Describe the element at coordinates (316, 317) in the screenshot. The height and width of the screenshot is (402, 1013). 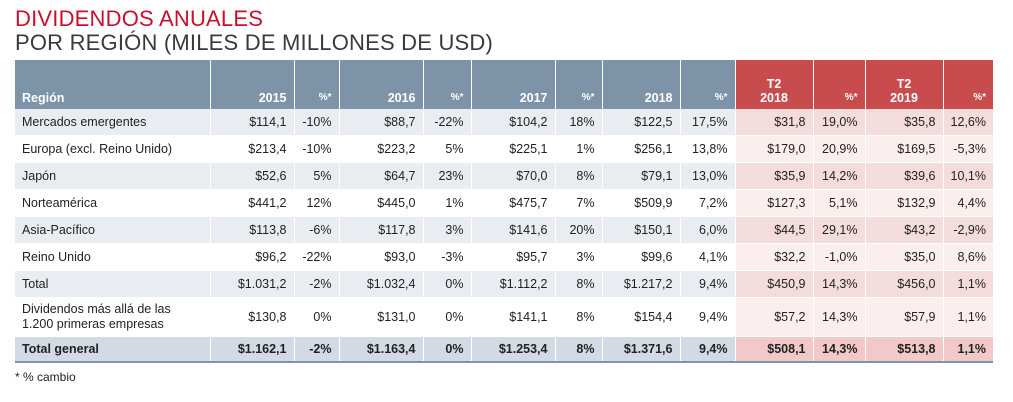
I see `cell-p2015: 0%` at that location.